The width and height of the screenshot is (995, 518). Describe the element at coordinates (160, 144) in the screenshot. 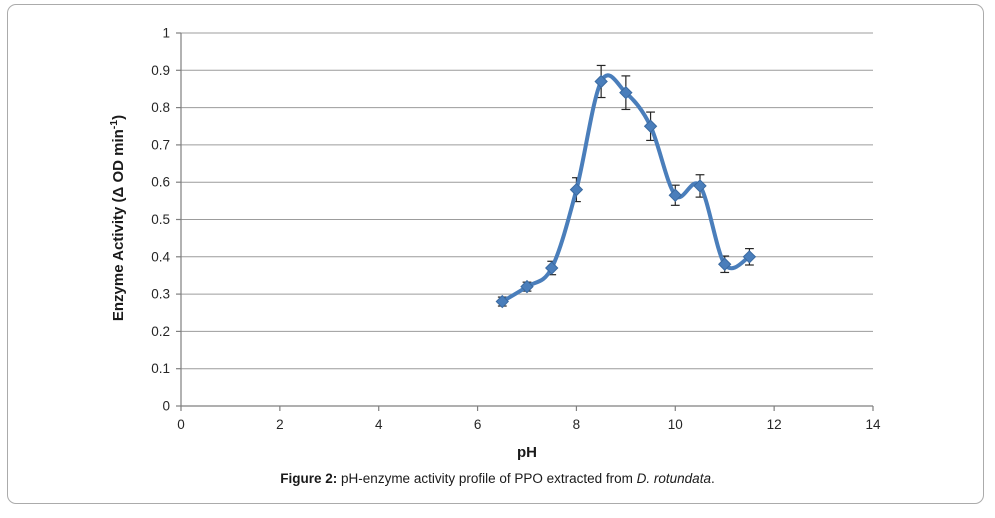

I see `y-tick-label: 0.7` at that location.